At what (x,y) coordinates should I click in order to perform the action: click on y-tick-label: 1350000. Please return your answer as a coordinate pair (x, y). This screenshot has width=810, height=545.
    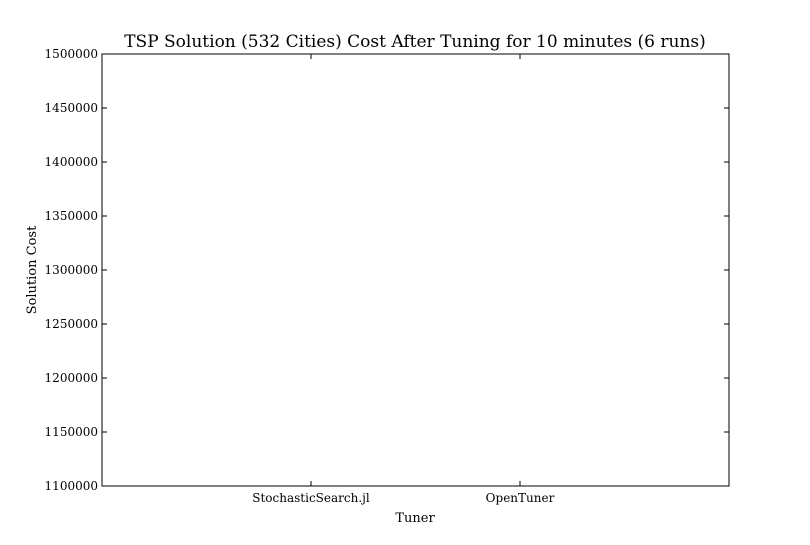
    Looking at the image, I should click on (71, 216).